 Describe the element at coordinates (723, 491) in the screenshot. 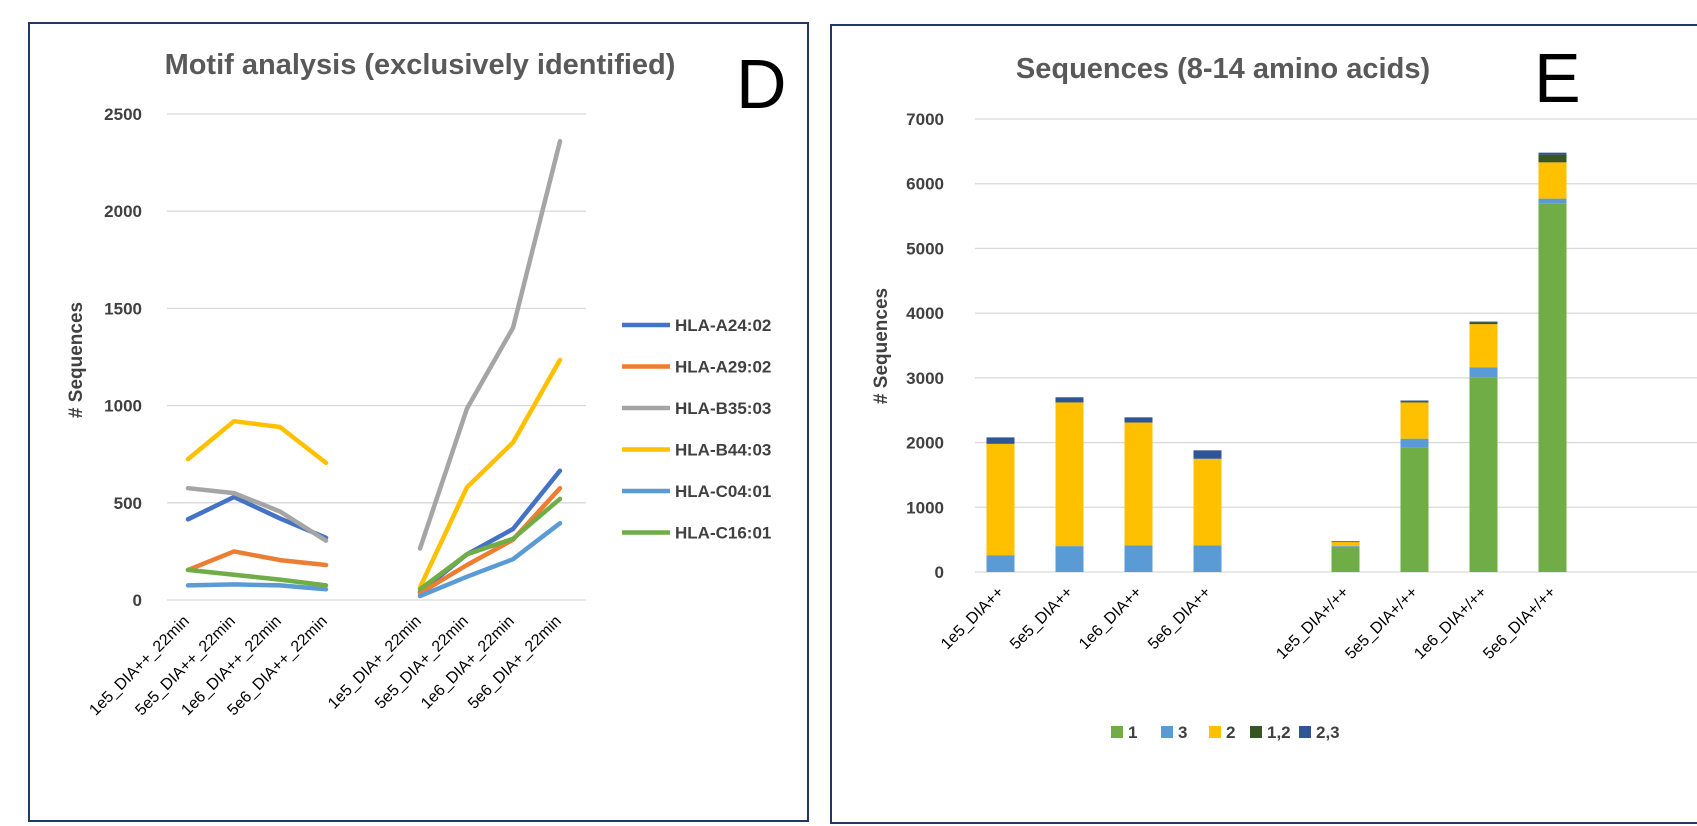

I see `legend-label: HLA-C04:01` at that location.